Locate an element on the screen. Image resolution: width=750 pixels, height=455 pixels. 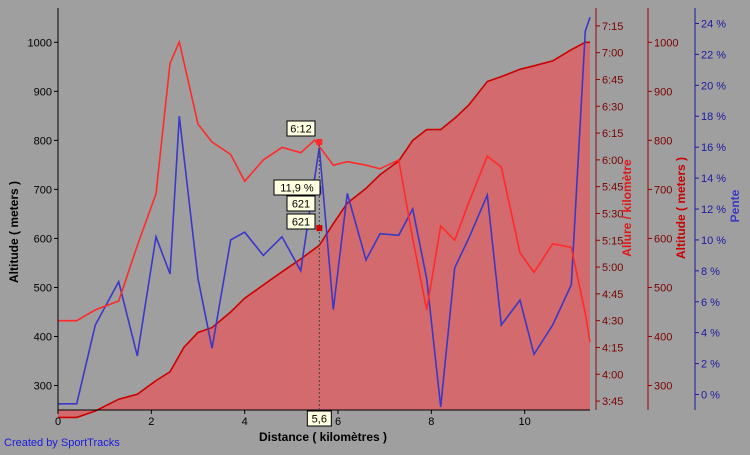
x-tick-label: 10 is located at coordinates (525, 422).